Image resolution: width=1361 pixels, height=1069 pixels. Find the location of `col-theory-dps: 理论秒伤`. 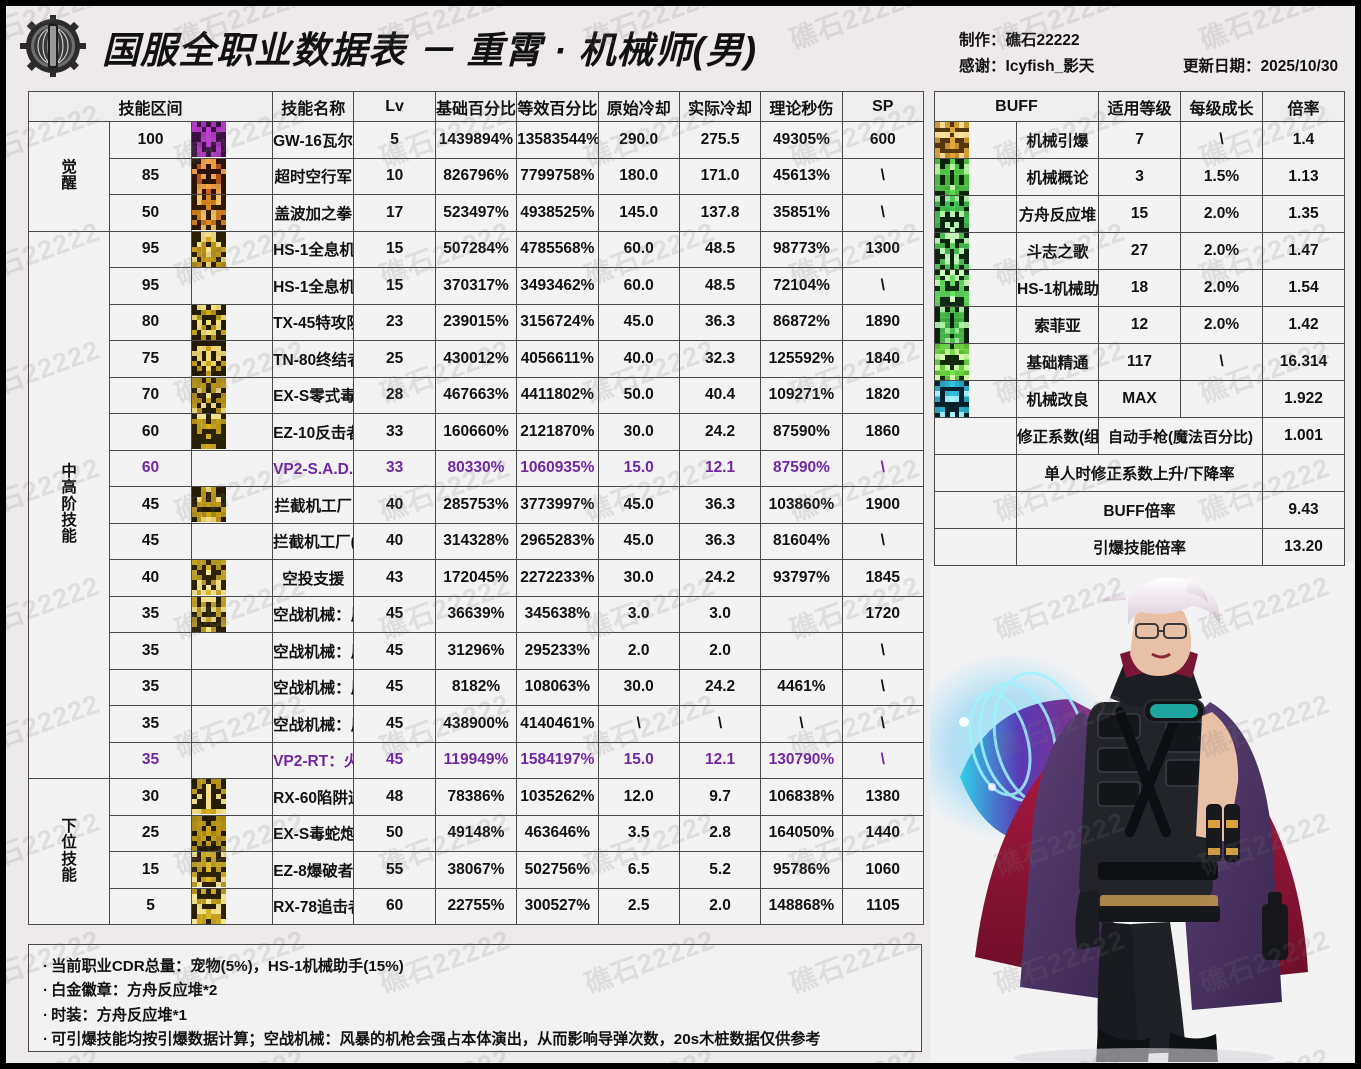

col-theory-dps: 理论秒伤 is located at coordinates (801, 106).